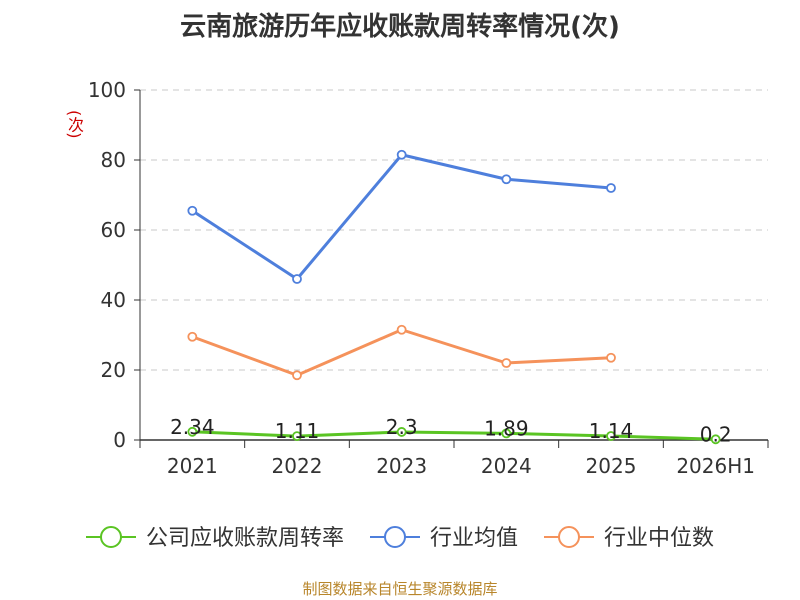 The height and width of the screenshot is (600, 800). What do you see at coordinates (113, 370) in the screenshot?
I see `y-tick-label: 20` at bounding box center [113, 370].